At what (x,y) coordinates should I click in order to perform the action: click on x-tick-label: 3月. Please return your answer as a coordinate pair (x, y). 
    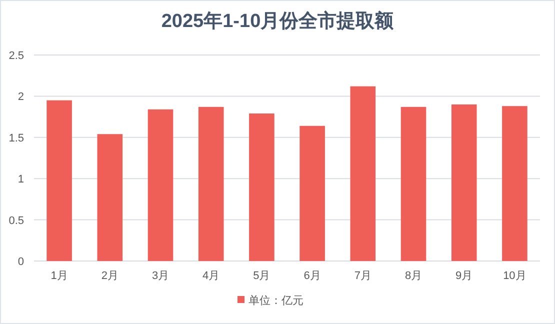
    Looking at the image, I should click on (161, 276).